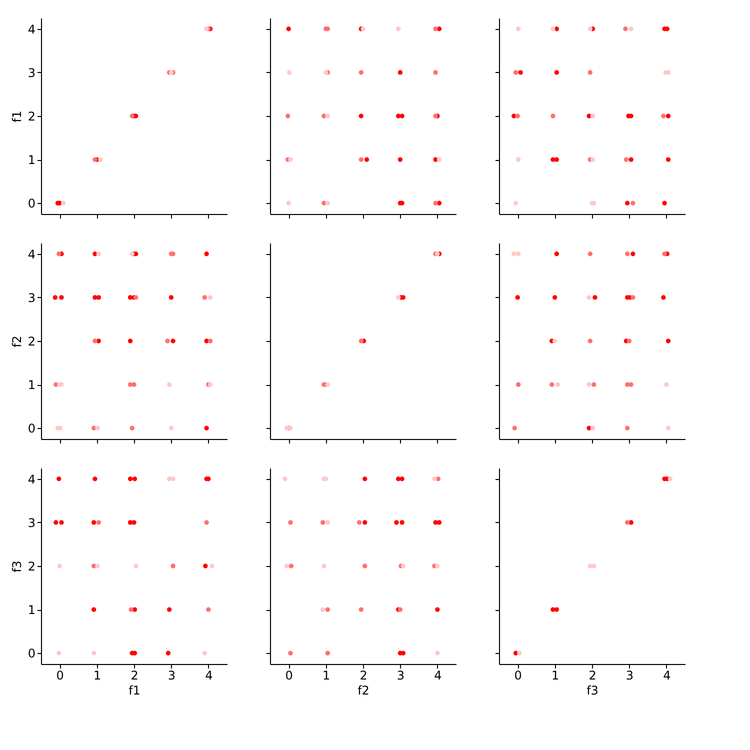 This screenshot has height=750, width=750. What do you see at coordinates (592, 675) in the screenshot?
I see `x-tick-label: 2` at bounding box center [592, 675].